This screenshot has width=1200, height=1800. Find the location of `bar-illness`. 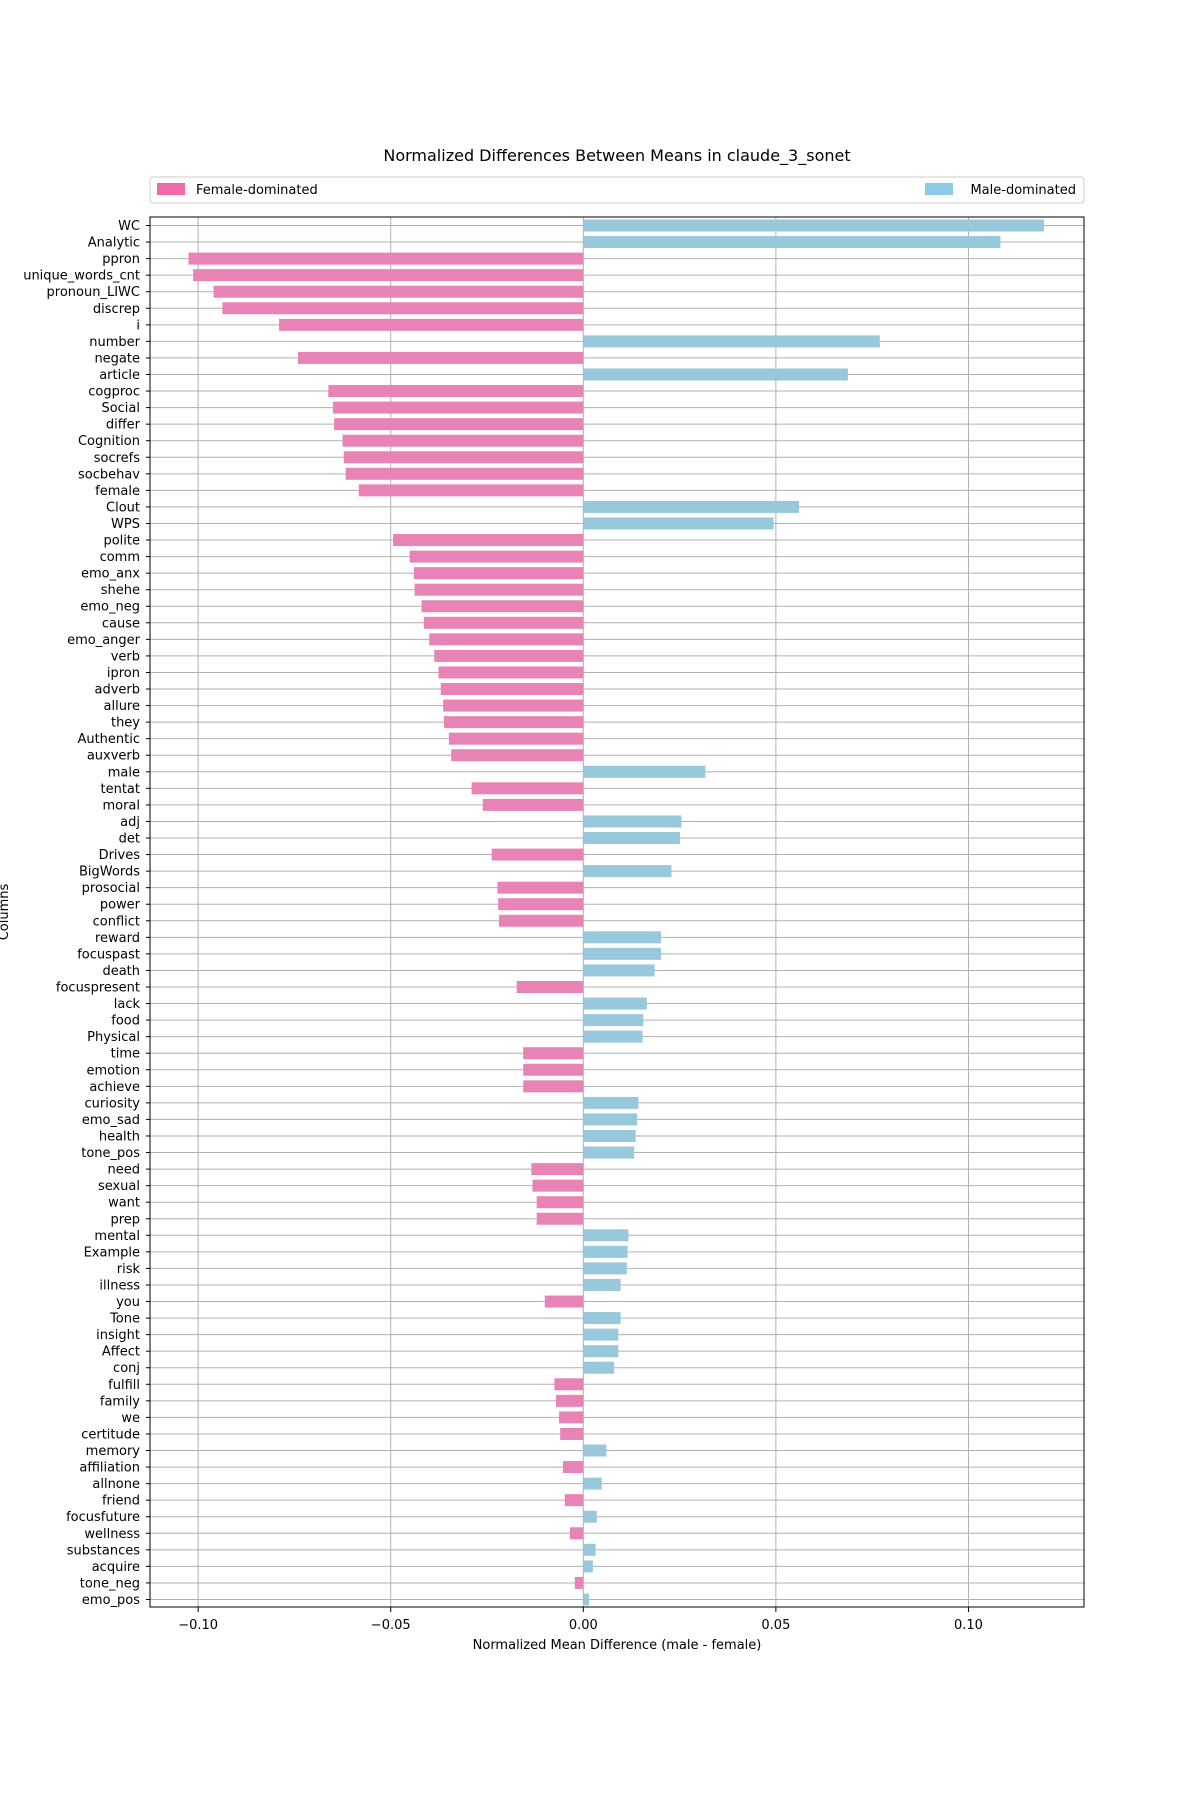

bar-illness is located at coordinates (602, 1284).